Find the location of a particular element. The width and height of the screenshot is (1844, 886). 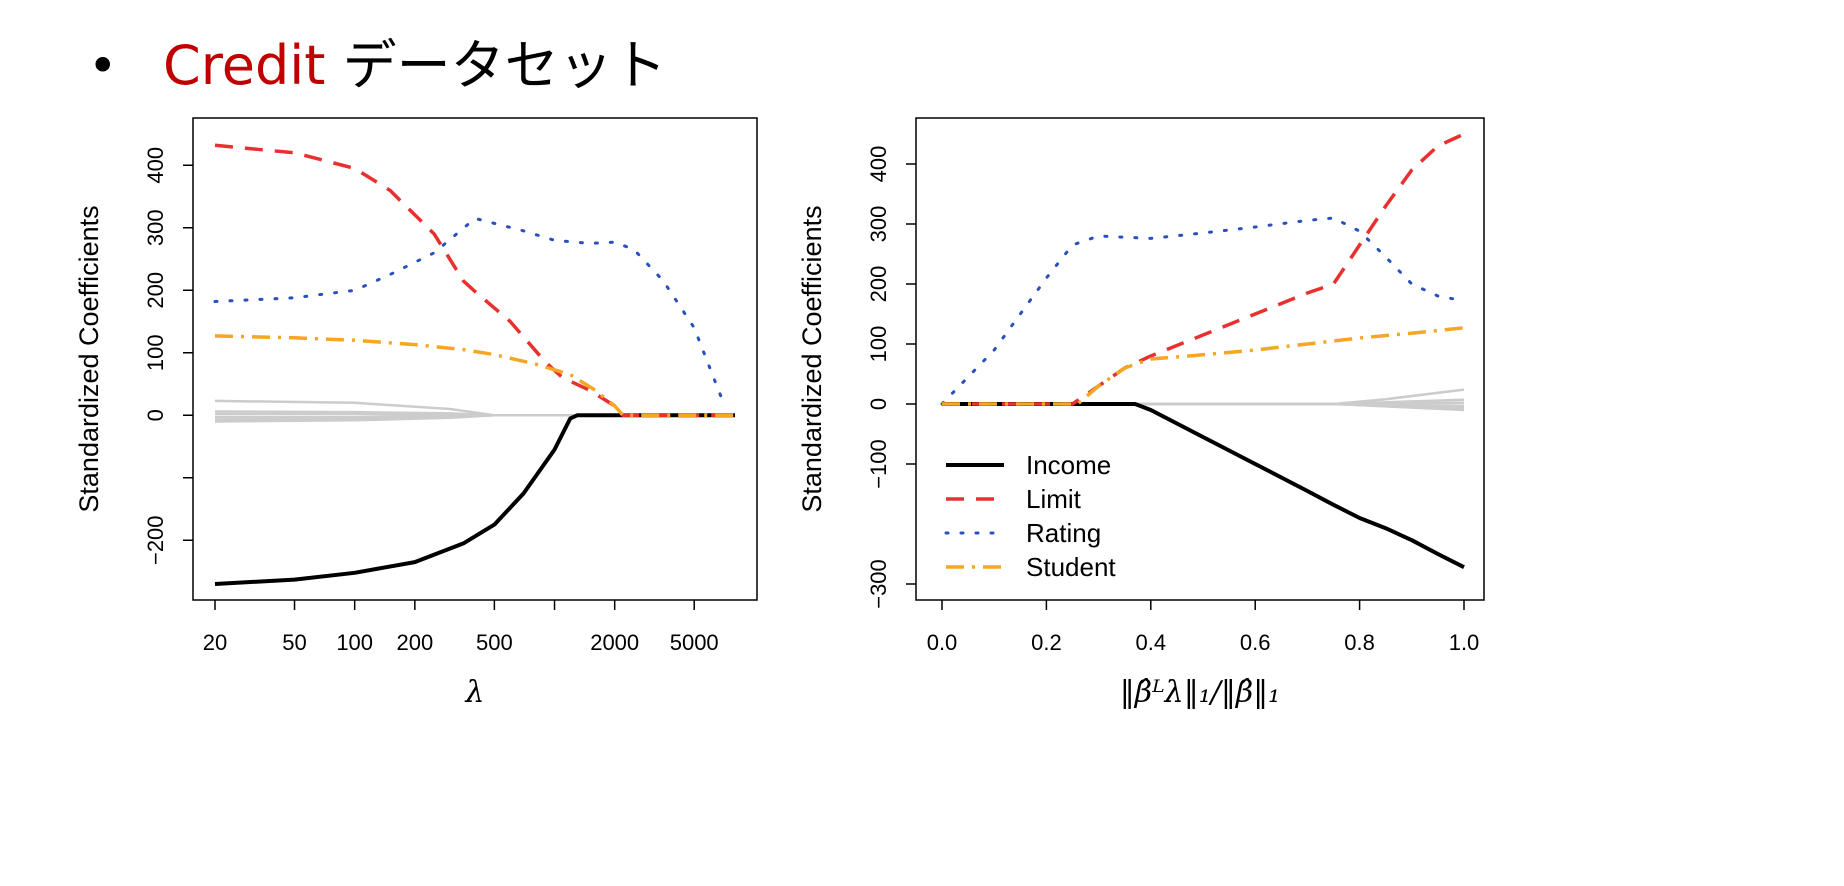

x-tick-label: 5000 is located at coordinates (694, 642).